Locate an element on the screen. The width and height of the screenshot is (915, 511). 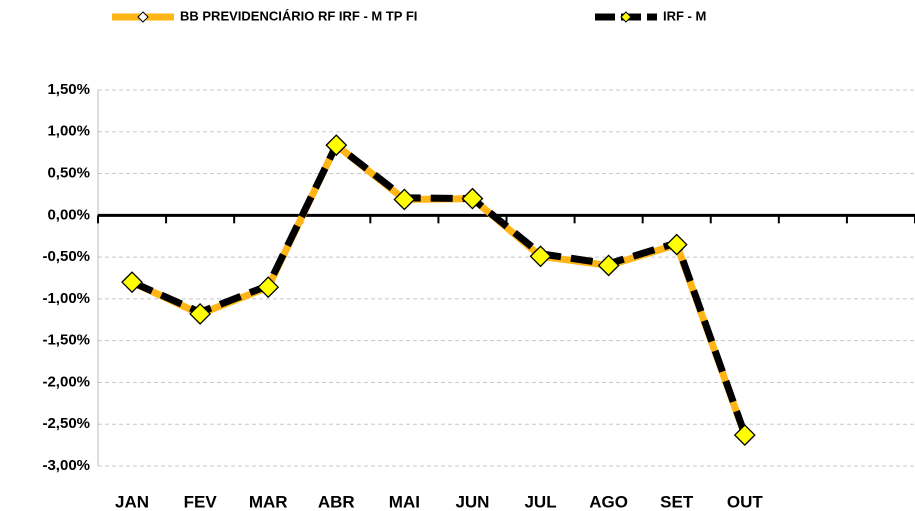
x-tick-label: JUL is located at coordinates (540, 501).